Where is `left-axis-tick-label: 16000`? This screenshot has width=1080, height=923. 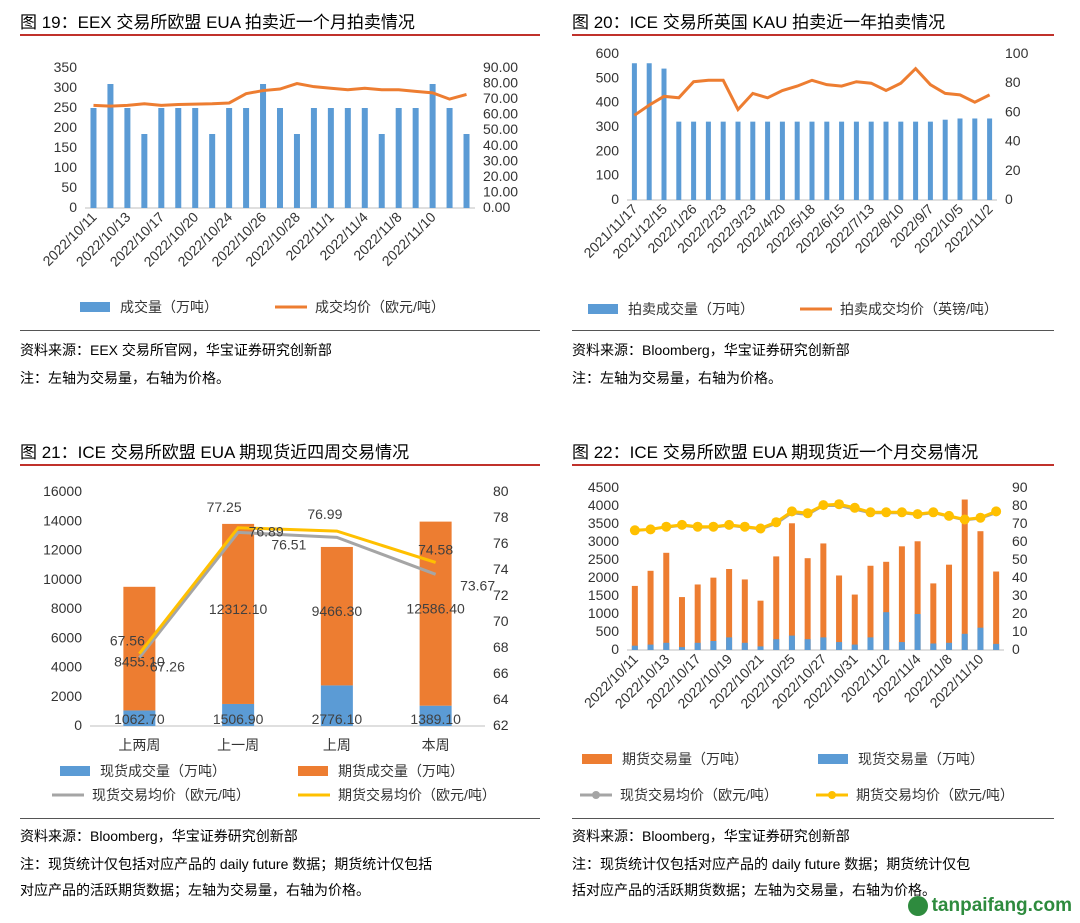
left-axis-tick-label: 16000 is located at coordinates (62, 491).